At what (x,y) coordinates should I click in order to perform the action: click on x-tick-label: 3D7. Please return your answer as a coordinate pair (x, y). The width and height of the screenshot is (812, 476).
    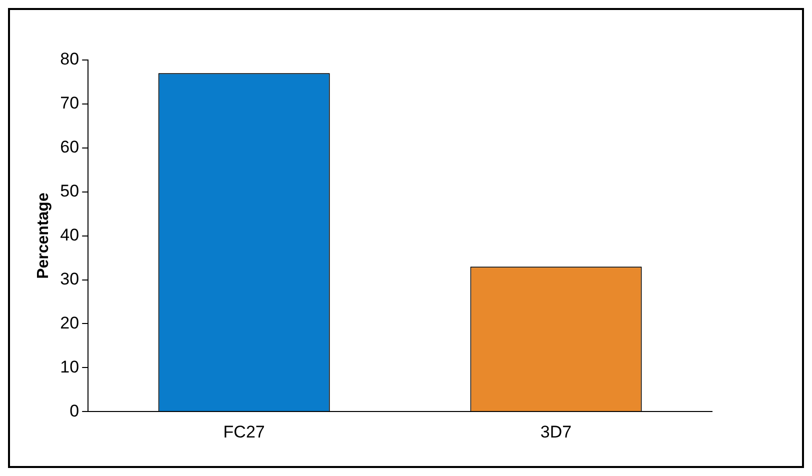
    Looking at the image, I should click on (556, 432).